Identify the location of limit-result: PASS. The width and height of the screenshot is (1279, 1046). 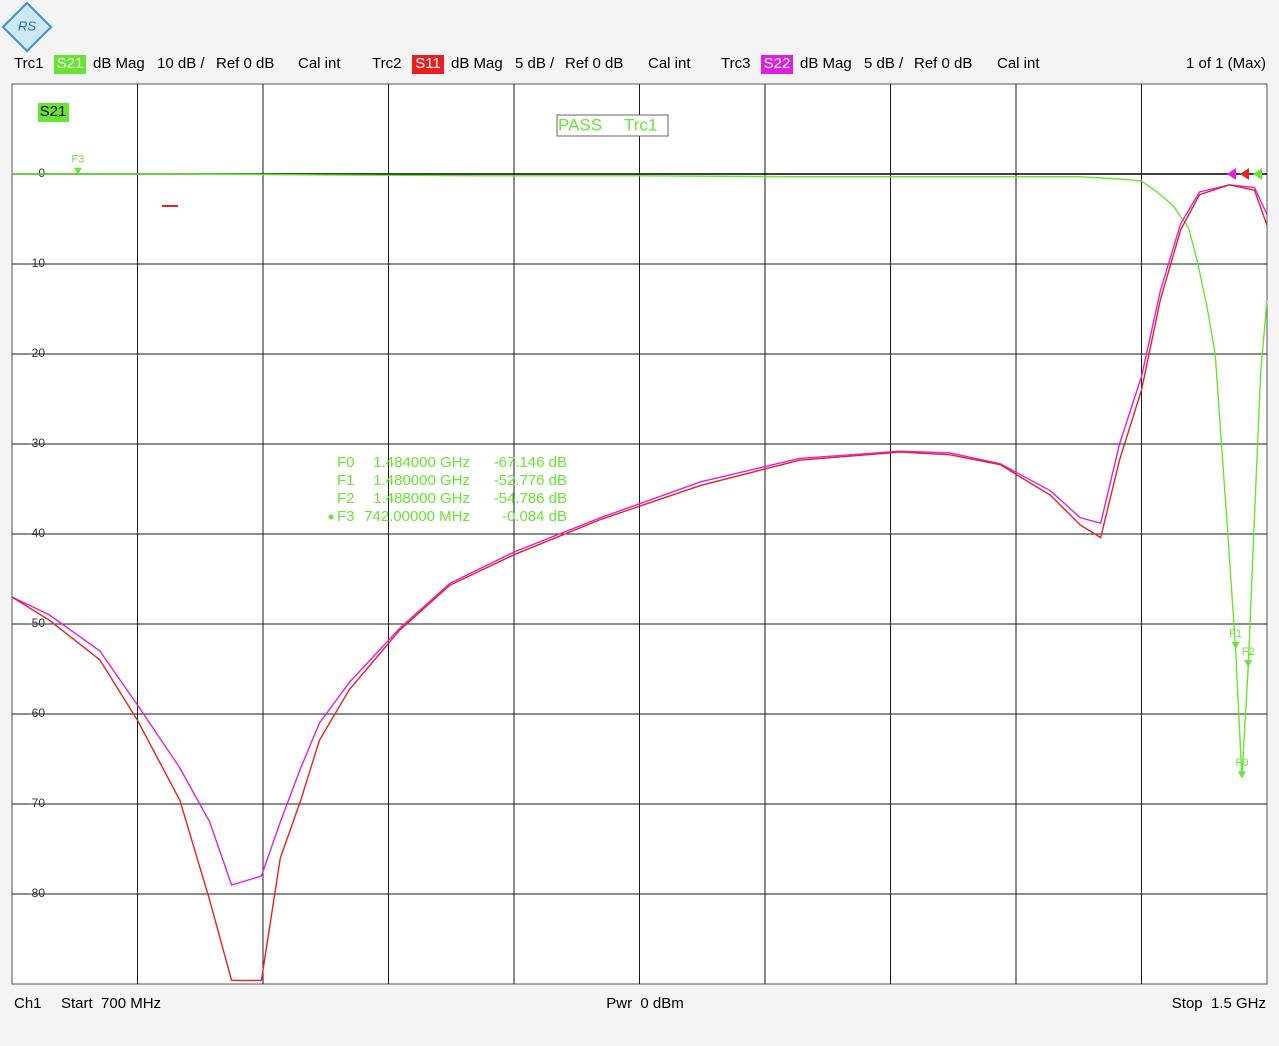
(580, 124).